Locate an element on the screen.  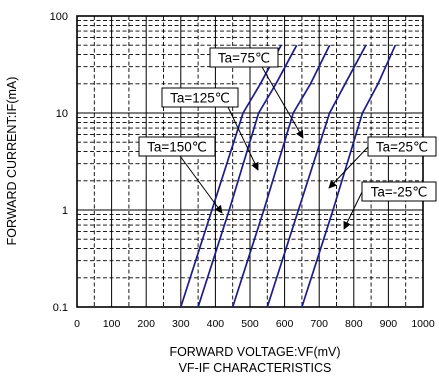
y-axis-label: FORWARD CURRENT:IF(mA) is located at coordinates (12, 161).